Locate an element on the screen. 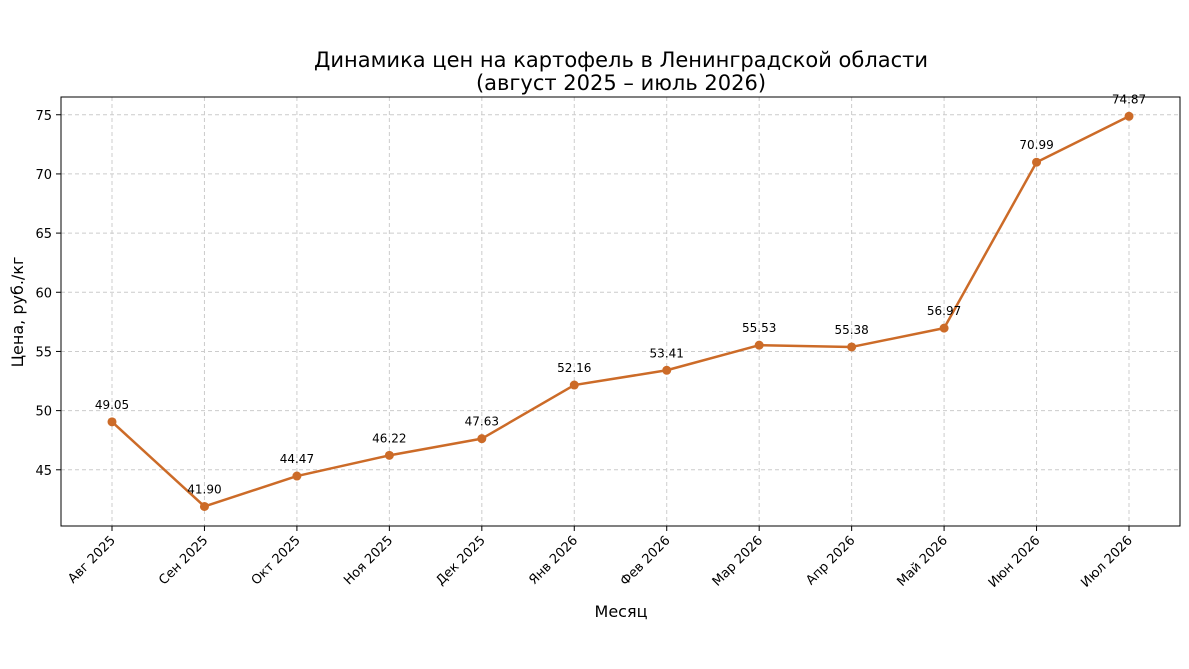  x-tick-label: Сен 2025 is located at coordinates (183, 560).